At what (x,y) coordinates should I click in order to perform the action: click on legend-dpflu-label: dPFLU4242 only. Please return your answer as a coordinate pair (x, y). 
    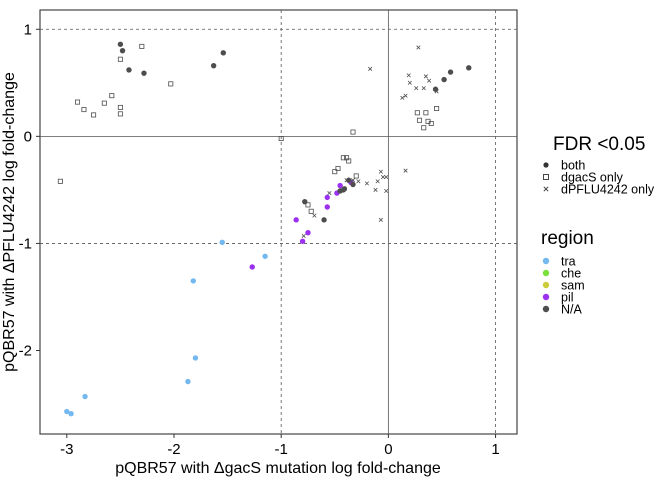
    Looking at the image, I should click on (608, 190).